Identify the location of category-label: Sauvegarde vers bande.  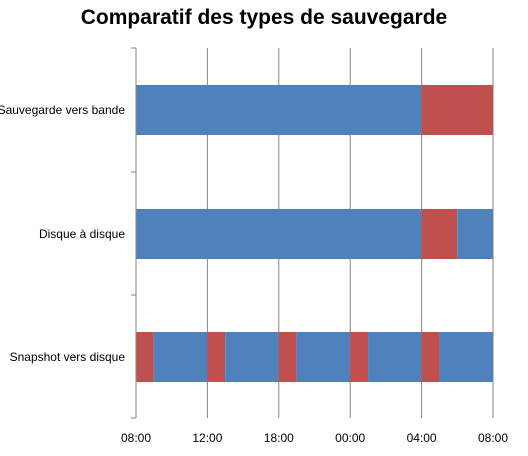
(62, 110).